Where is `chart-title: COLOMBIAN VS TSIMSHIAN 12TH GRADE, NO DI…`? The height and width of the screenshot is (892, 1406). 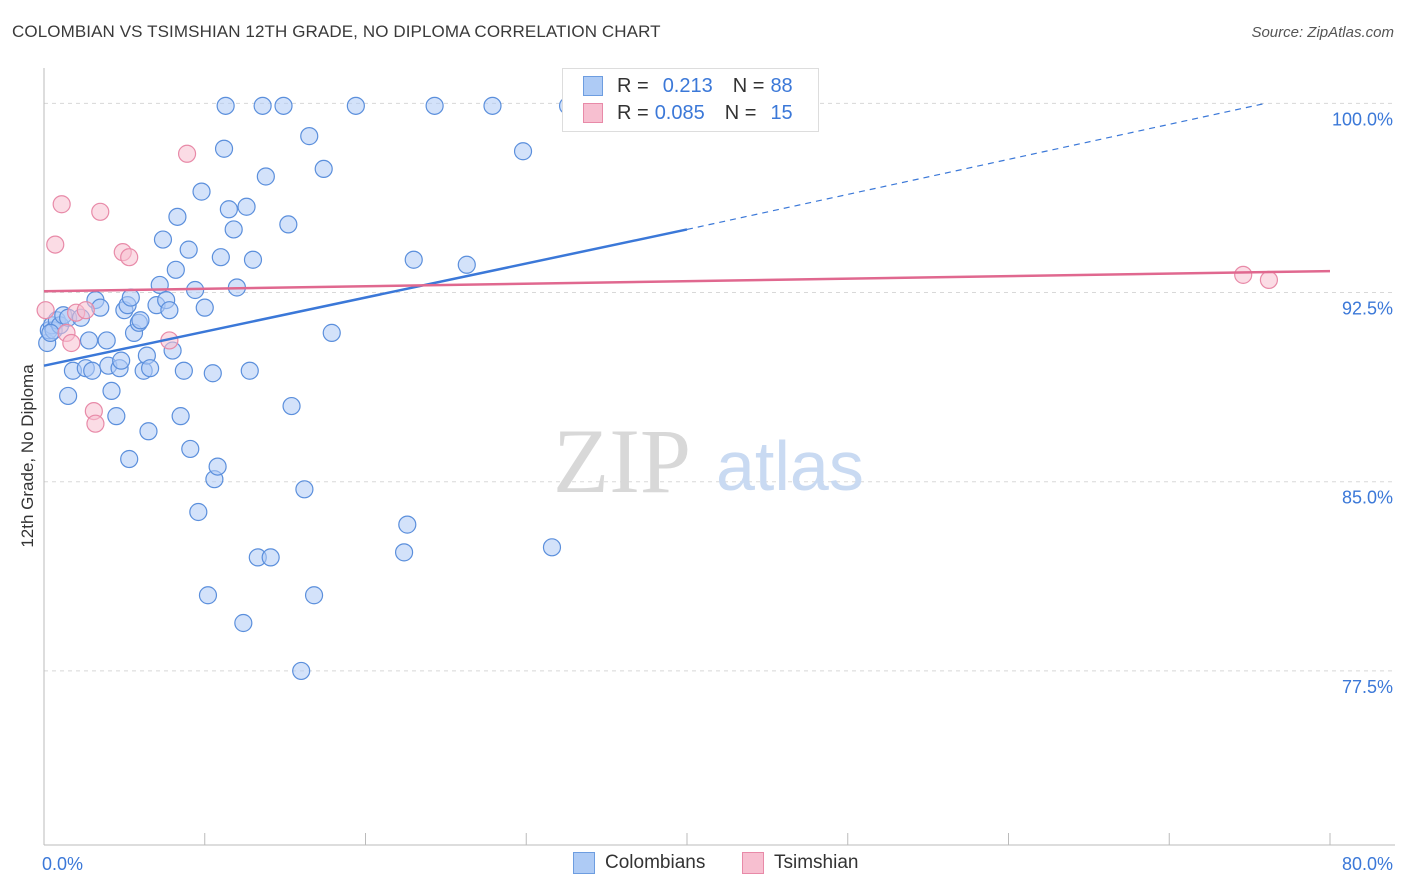 chart-title: COLOMBIAN VS TSIMSHIAN 12TH GRADE, NO DI… is located at coordinates (336, 31).